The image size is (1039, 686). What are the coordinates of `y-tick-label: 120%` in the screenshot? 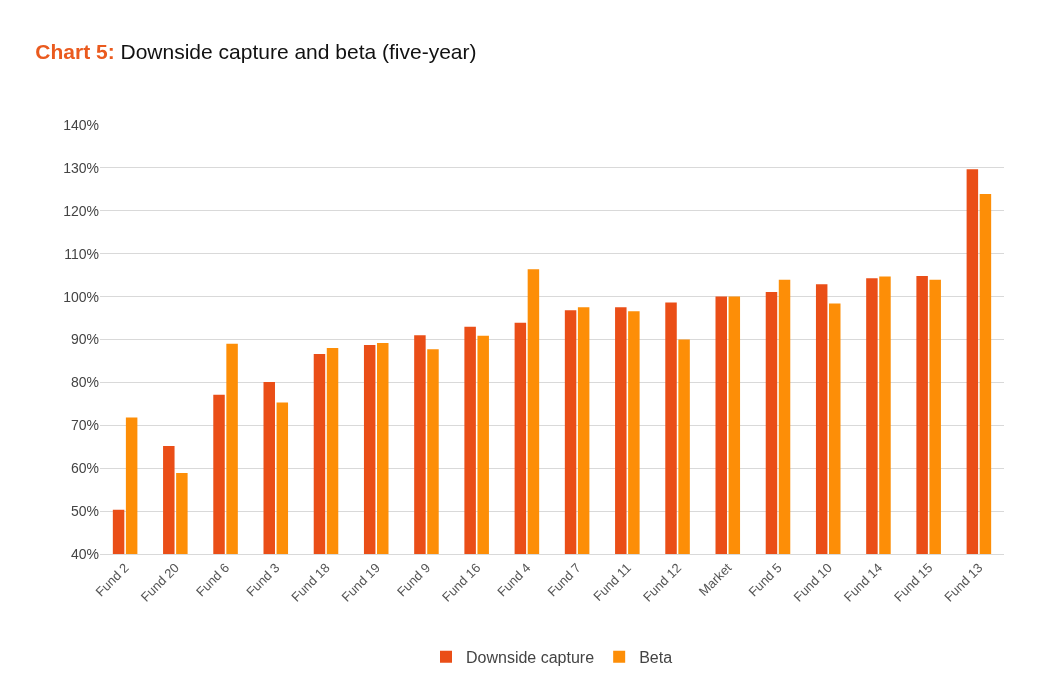 It's located at (81, 210).